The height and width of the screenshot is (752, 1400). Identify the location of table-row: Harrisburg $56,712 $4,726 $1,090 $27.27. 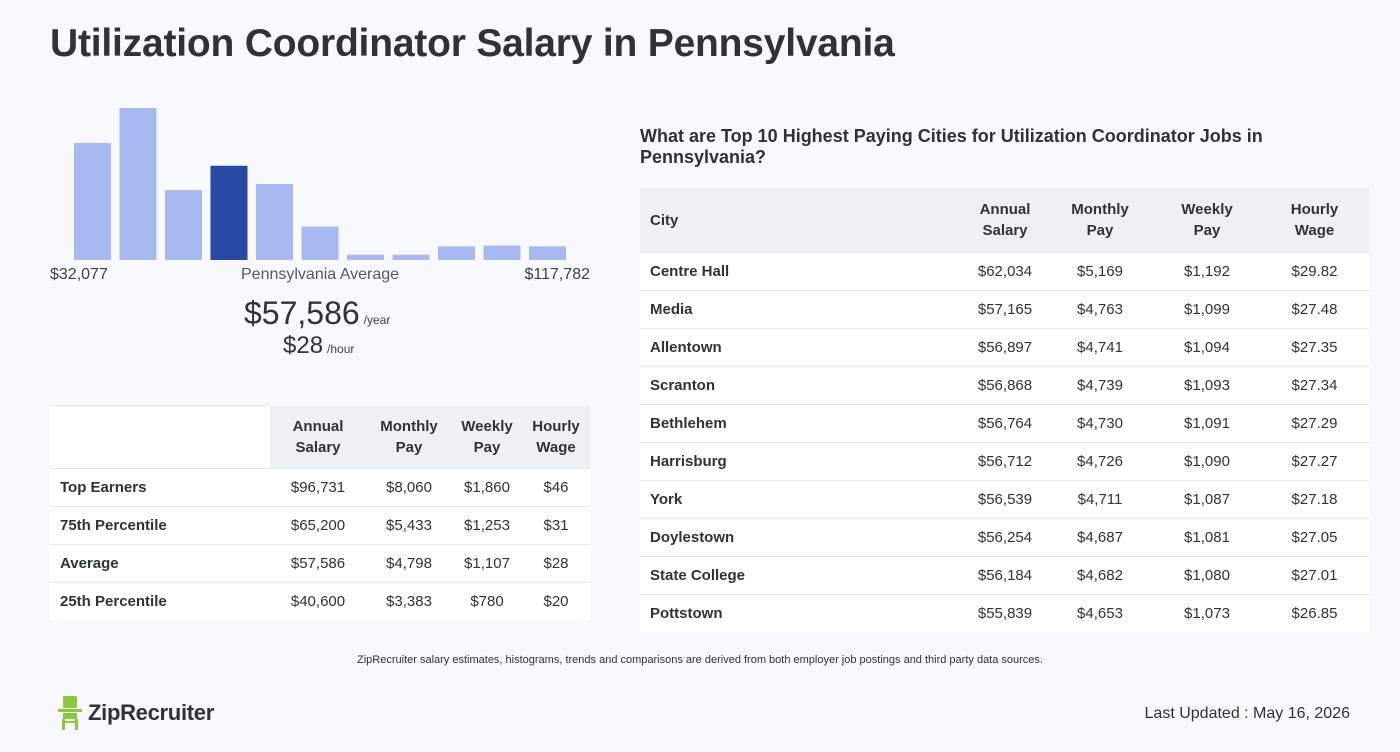
(1004, 461).